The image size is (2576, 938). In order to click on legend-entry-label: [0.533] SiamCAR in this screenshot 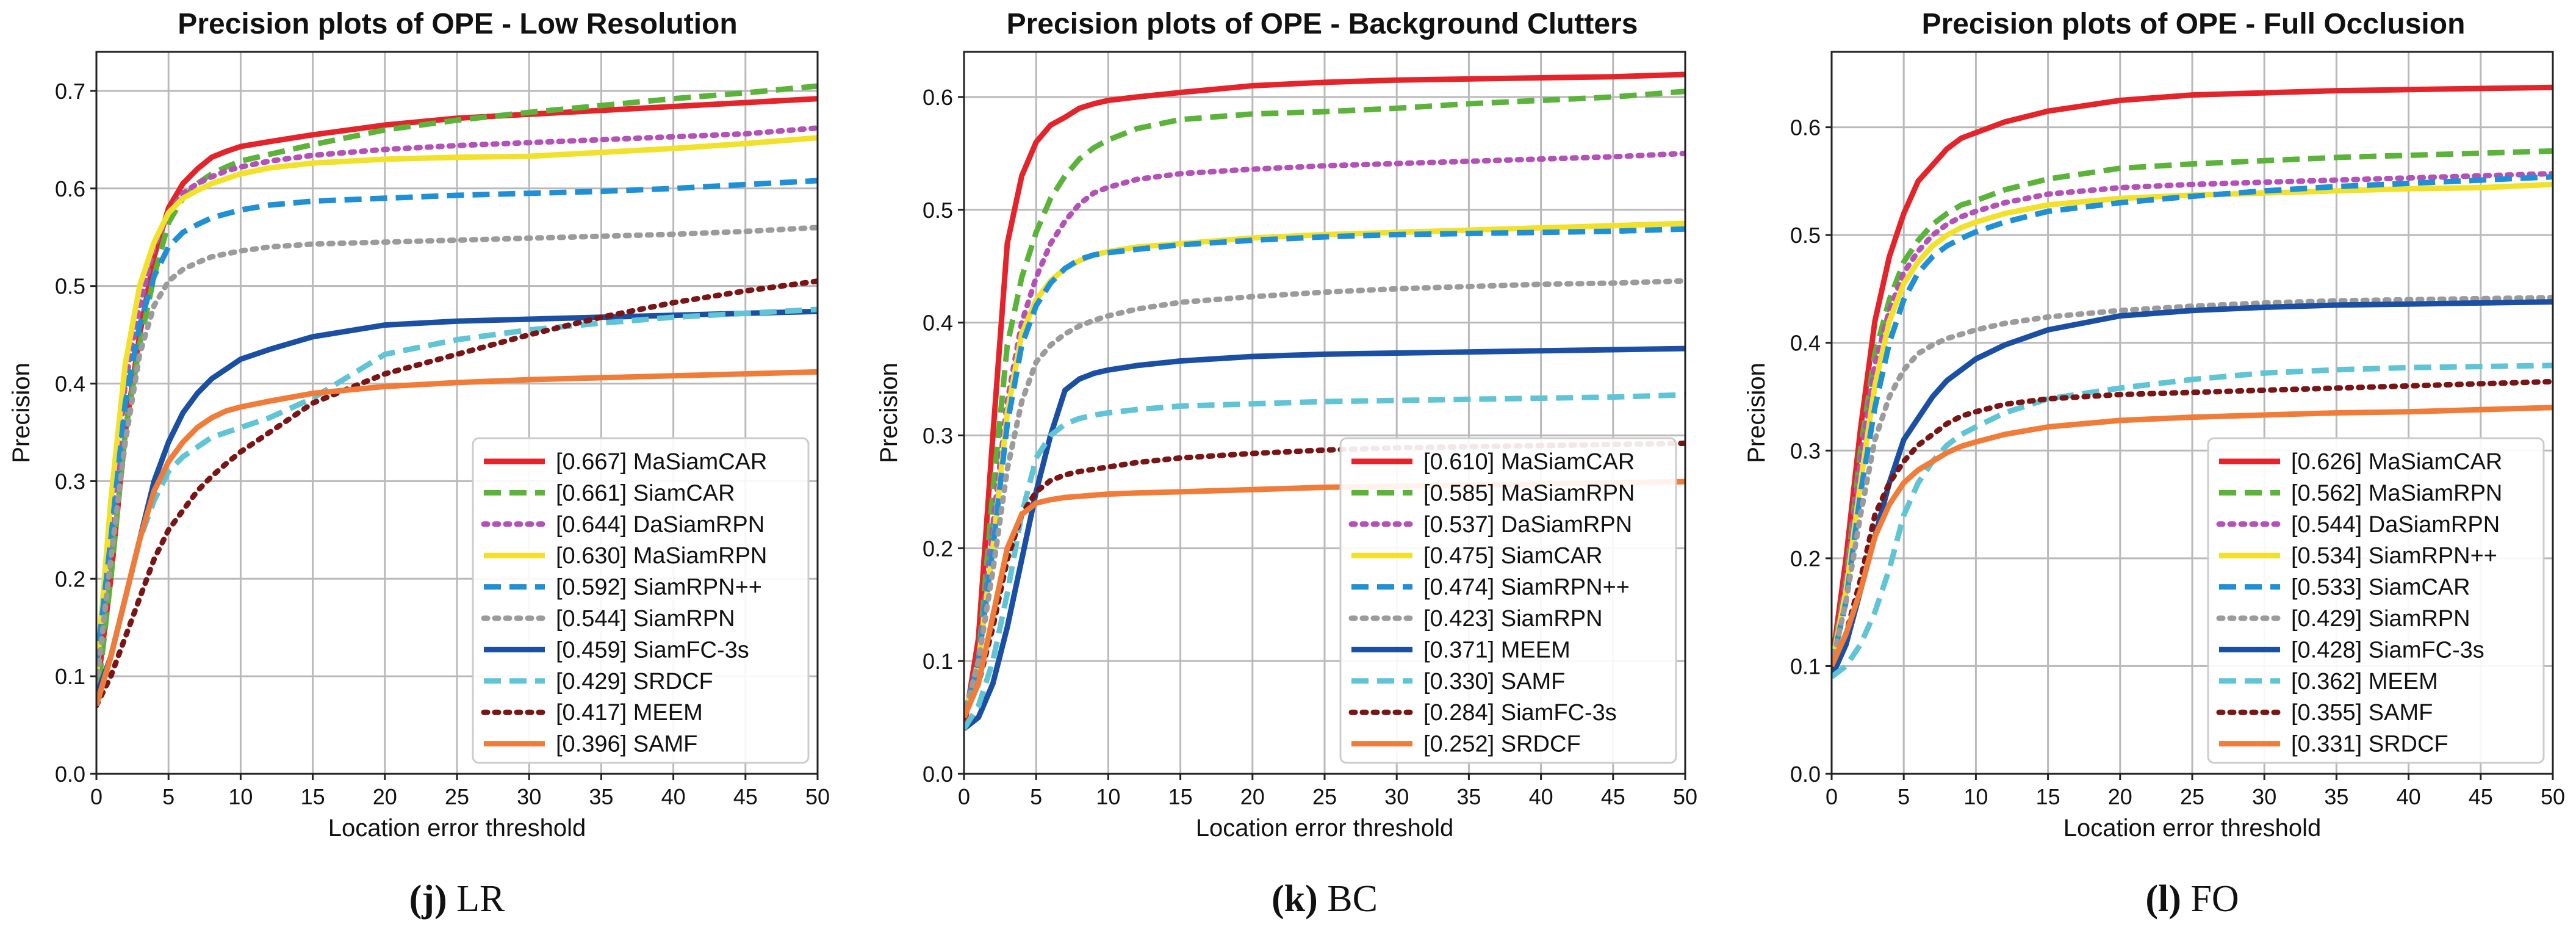, I will do `click(2380, 588)`.